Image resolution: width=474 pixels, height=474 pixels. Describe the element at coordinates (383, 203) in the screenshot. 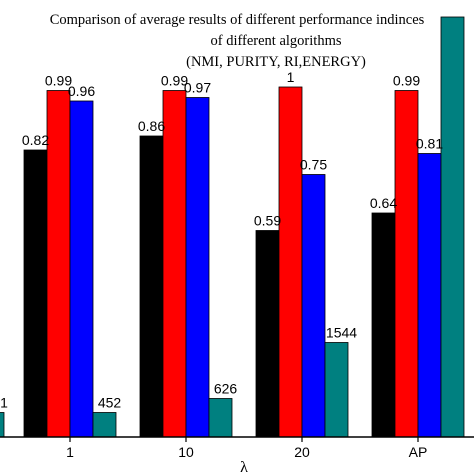

I see `data-label-AP-series-1: 0.64` at that location.